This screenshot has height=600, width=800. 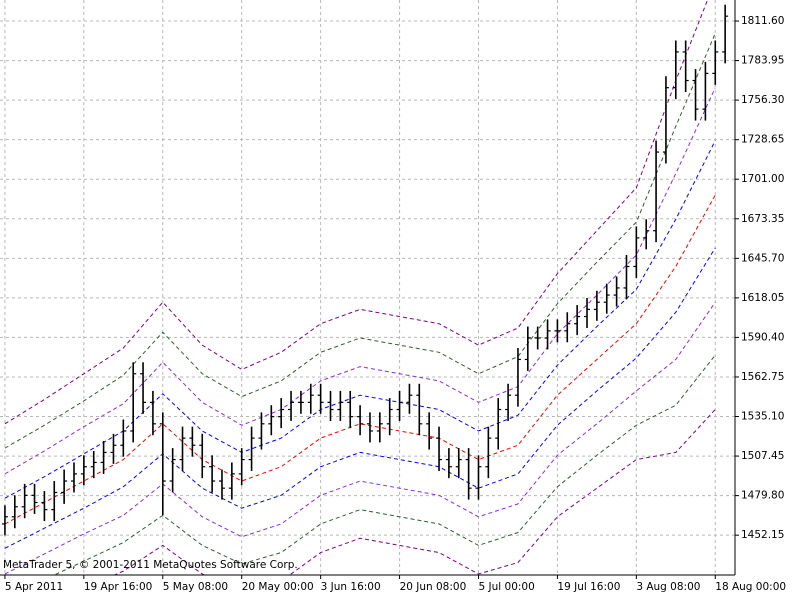 I want to click on y-tick-label: 1507.45, so click(x=762, y=456).